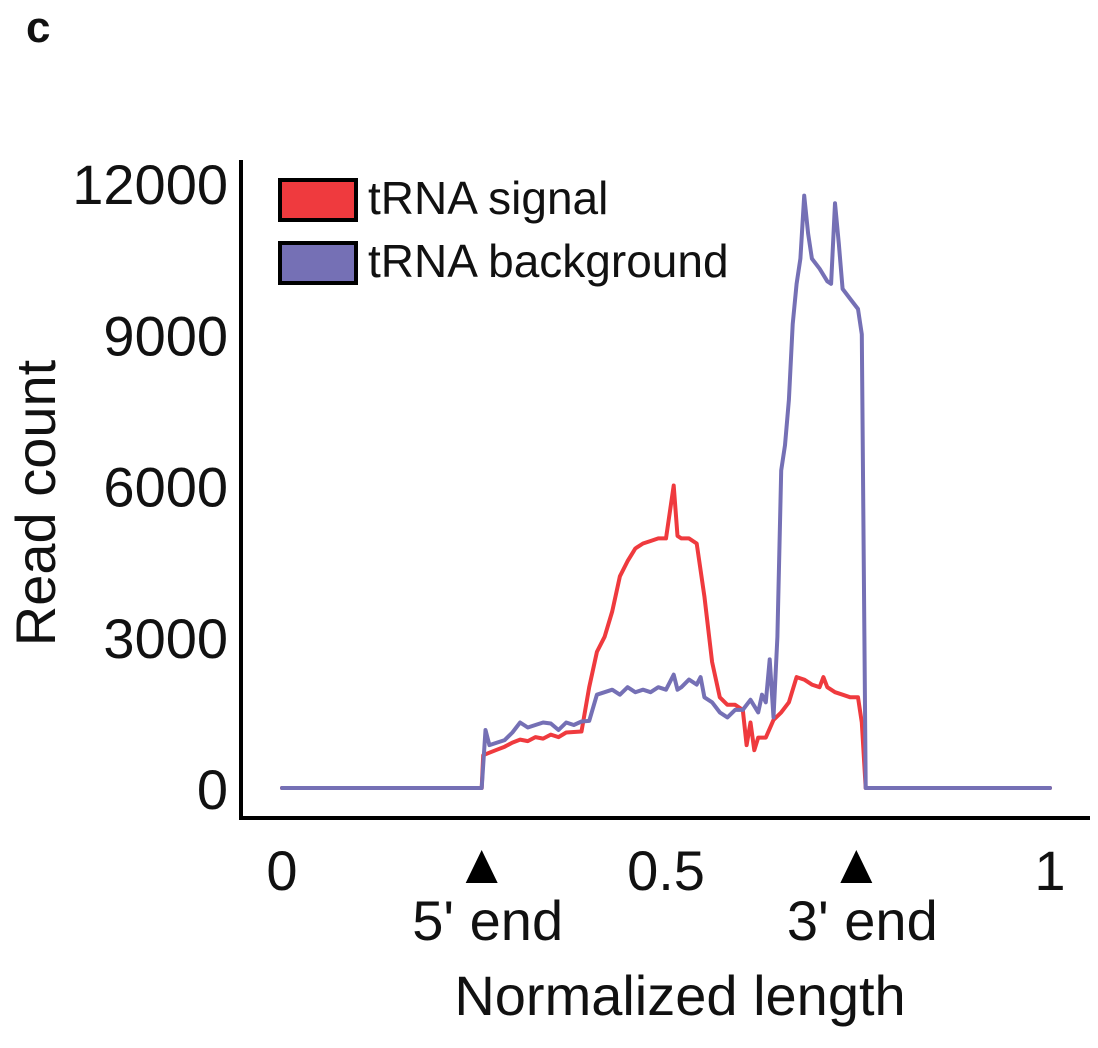  Describe the element at coordinates (862, 920) in the screenshot. I see `end-annotation-label: 3' end` at that location.